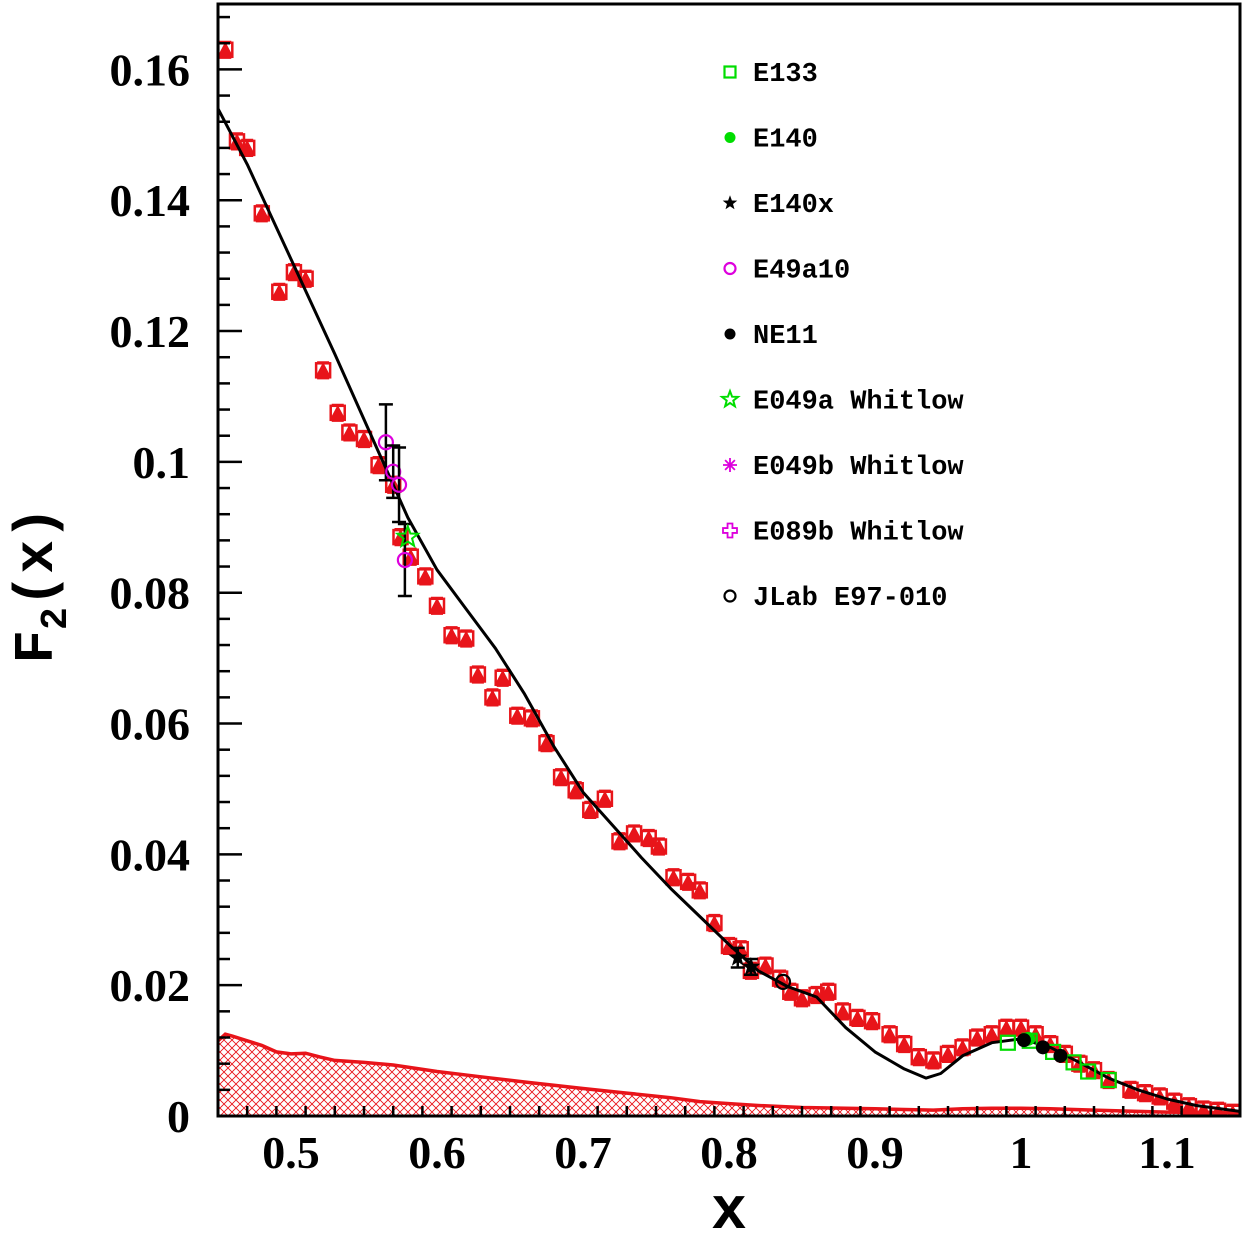 This screenshot has height=1241, width=1242. Describe the element at coordinates (56, 618) in the screenshot. I see `y-axis-title-subscript: 2` at that location.